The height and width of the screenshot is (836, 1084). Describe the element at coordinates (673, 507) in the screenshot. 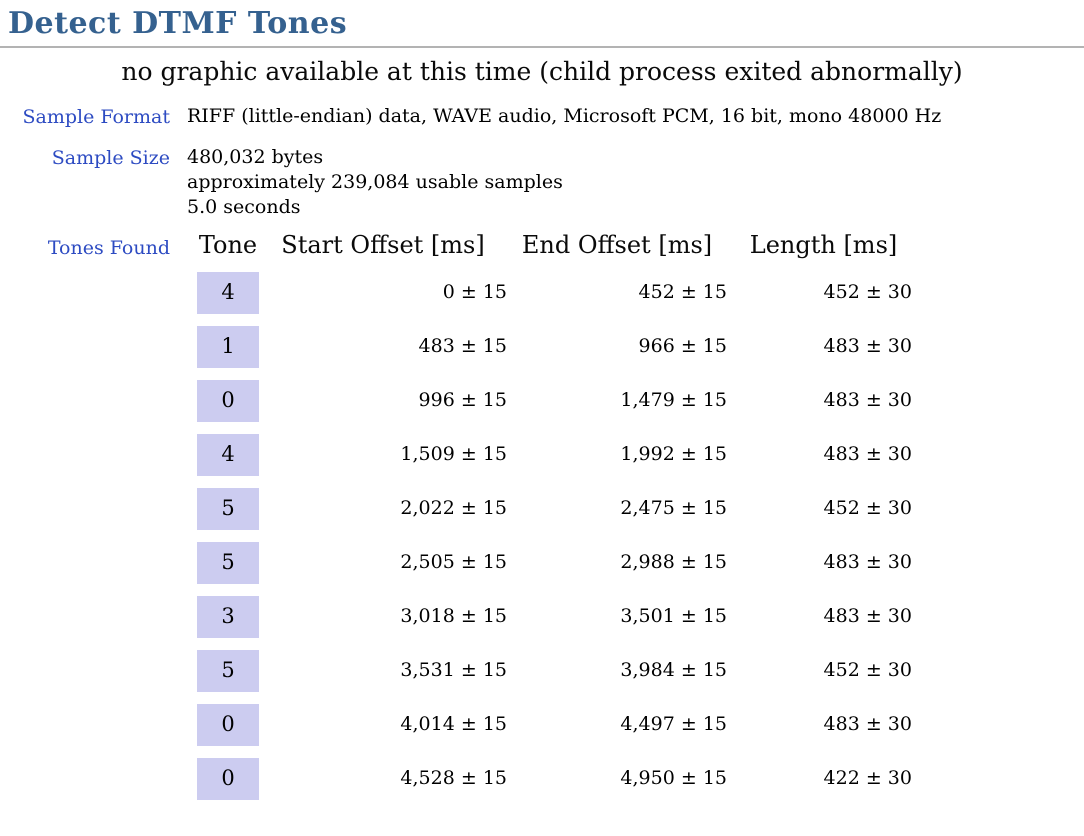

I see `end-offset-cell: 2,475 ± 15` at that location.